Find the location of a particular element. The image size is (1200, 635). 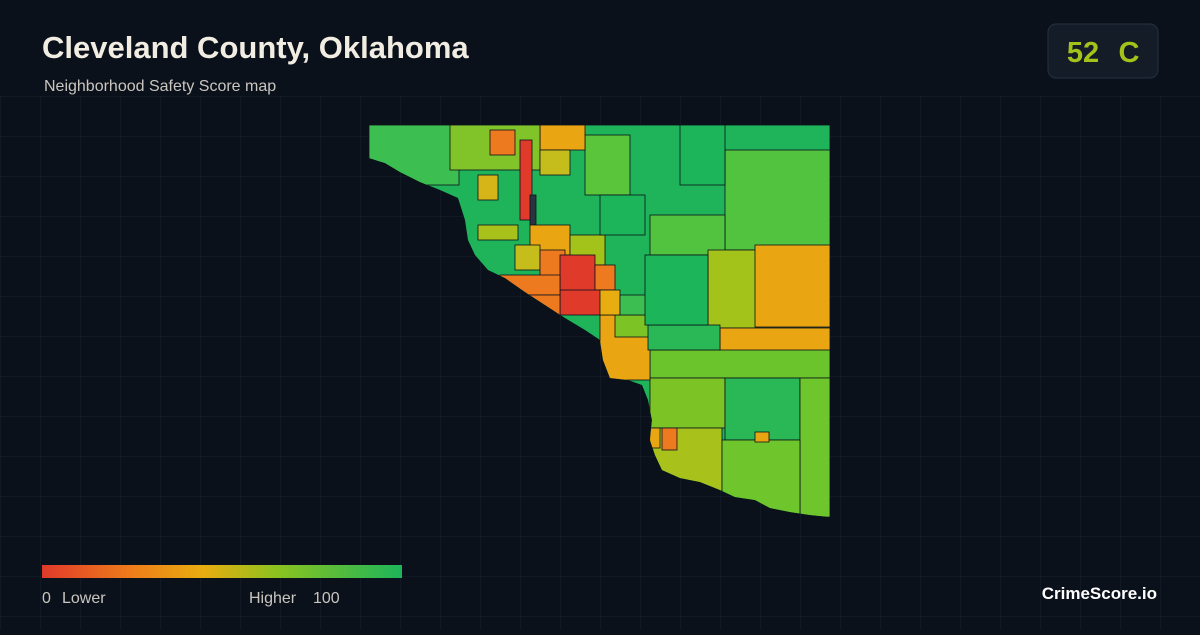

grade: C is located at coordinates (1129, 53).